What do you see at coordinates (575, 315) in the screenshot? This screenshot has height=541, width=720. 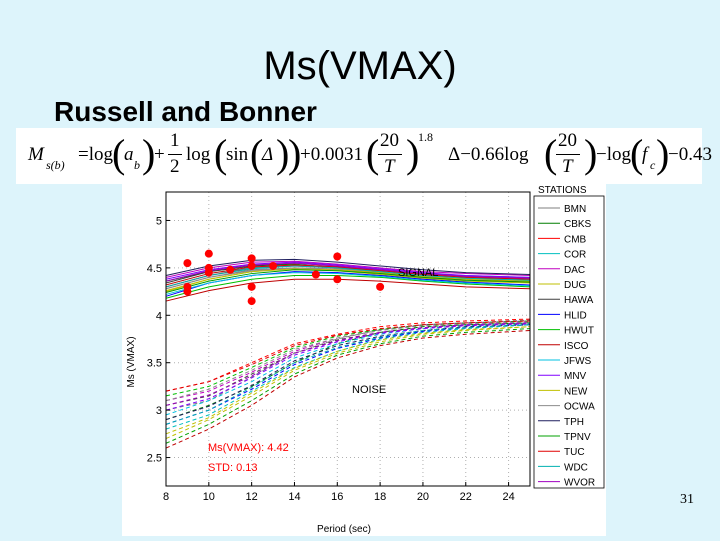 I see `legend-label-hlid: HLID` at bounding box center [575, 315].